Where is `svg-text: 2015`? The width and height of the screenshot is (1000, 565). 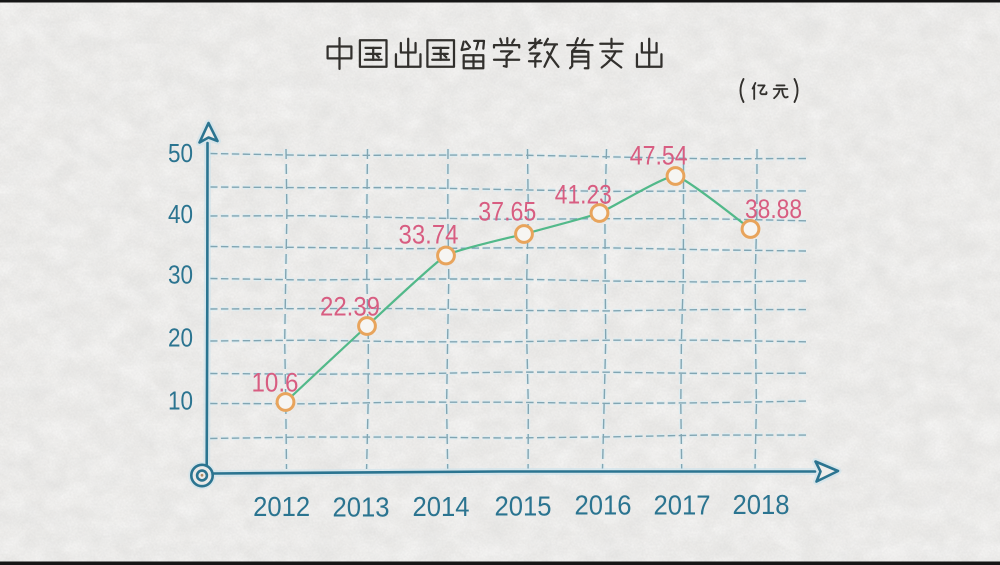 svg-text: 2015 is located at coordinates (523, 506).